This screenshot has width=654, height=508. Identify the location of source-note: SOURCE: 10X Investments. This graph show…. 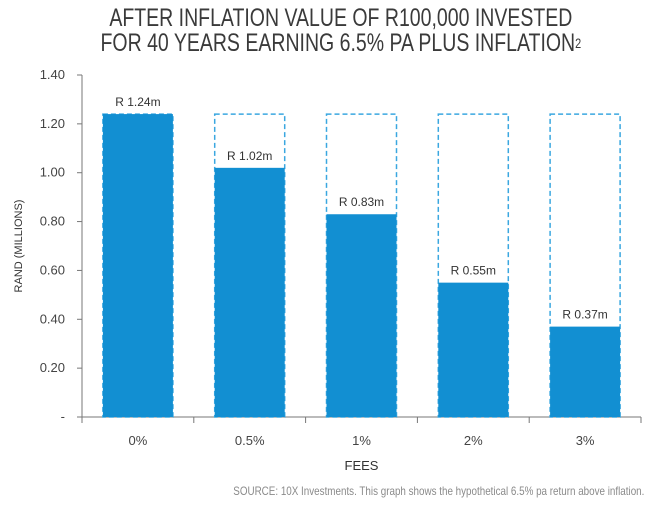
(438, 491).